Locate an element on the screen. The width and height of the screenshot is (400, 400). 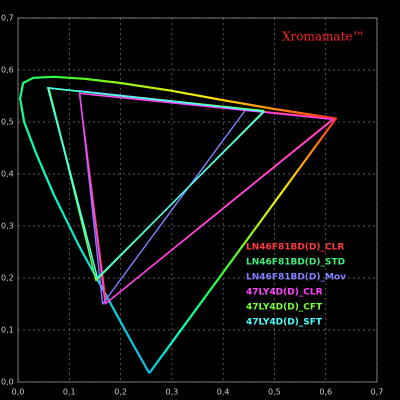
y-tick-label: 0,5 is located at coordinates (7, 122).